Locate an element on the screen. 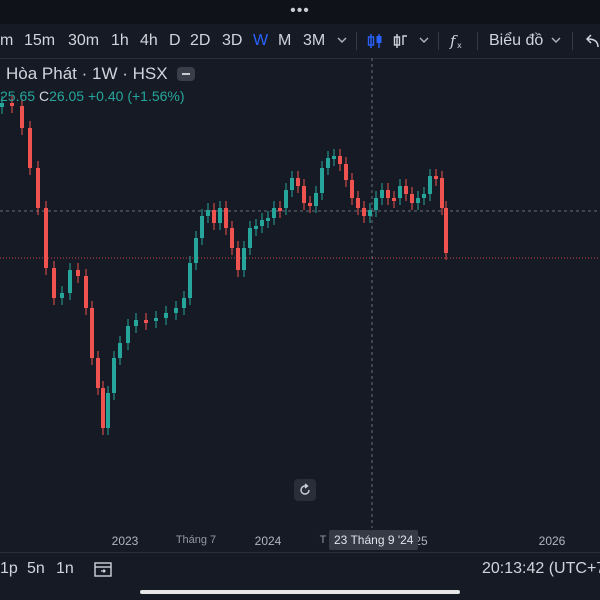 The width and height of the screenshot is (600, 600). interval-d: D is located at coordinates (175, 40).